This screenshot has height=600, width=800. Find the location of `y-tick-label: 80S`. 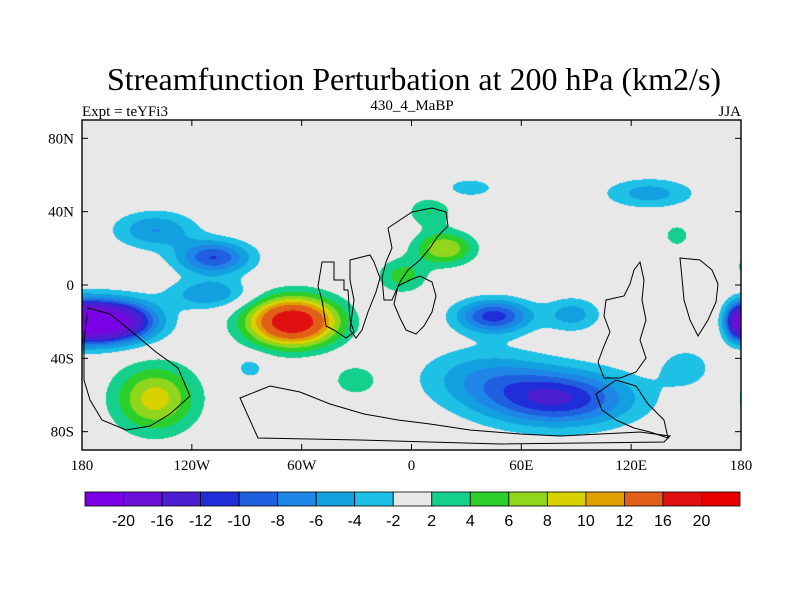

y-tick-label: 80S is located at coordinates (62, 433).